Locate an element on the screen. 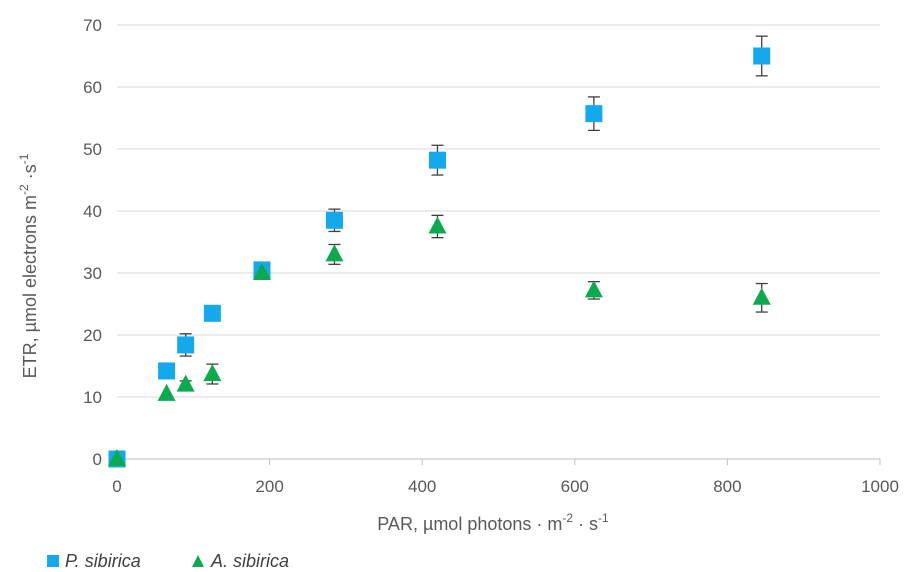  y-tick-label: 50 is located at coordinates (92, 149).